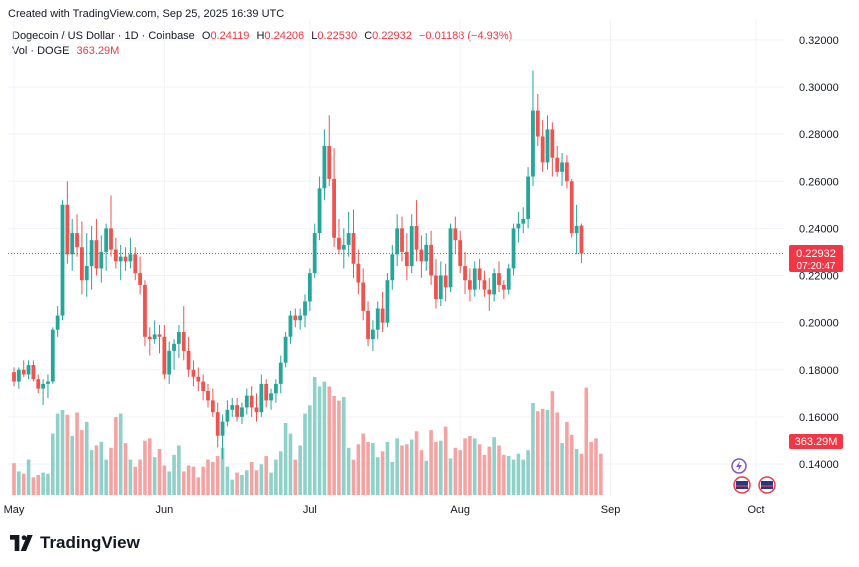 This screenshot has width=859, height=567. What do you see at coordinates (164, 510) in the screenshot?
I see `x-tick-label: Jun` at bounding box center [164, 510].